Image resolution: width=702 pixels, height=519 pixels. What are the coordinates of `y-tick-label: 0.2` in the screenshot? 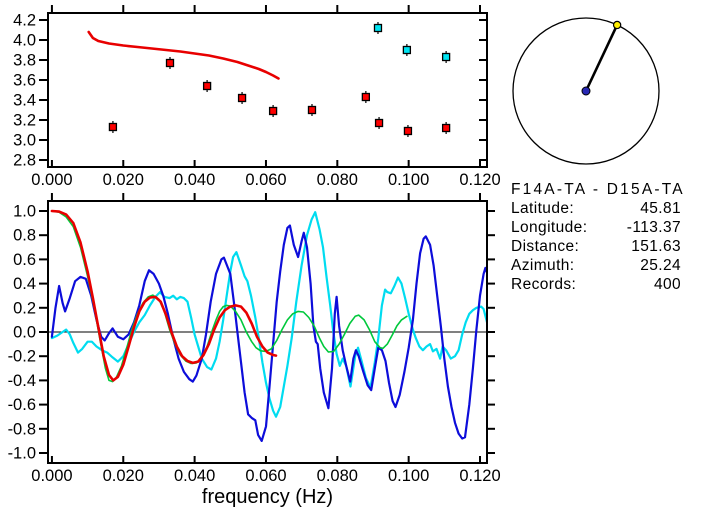 It's located at (24, 308).